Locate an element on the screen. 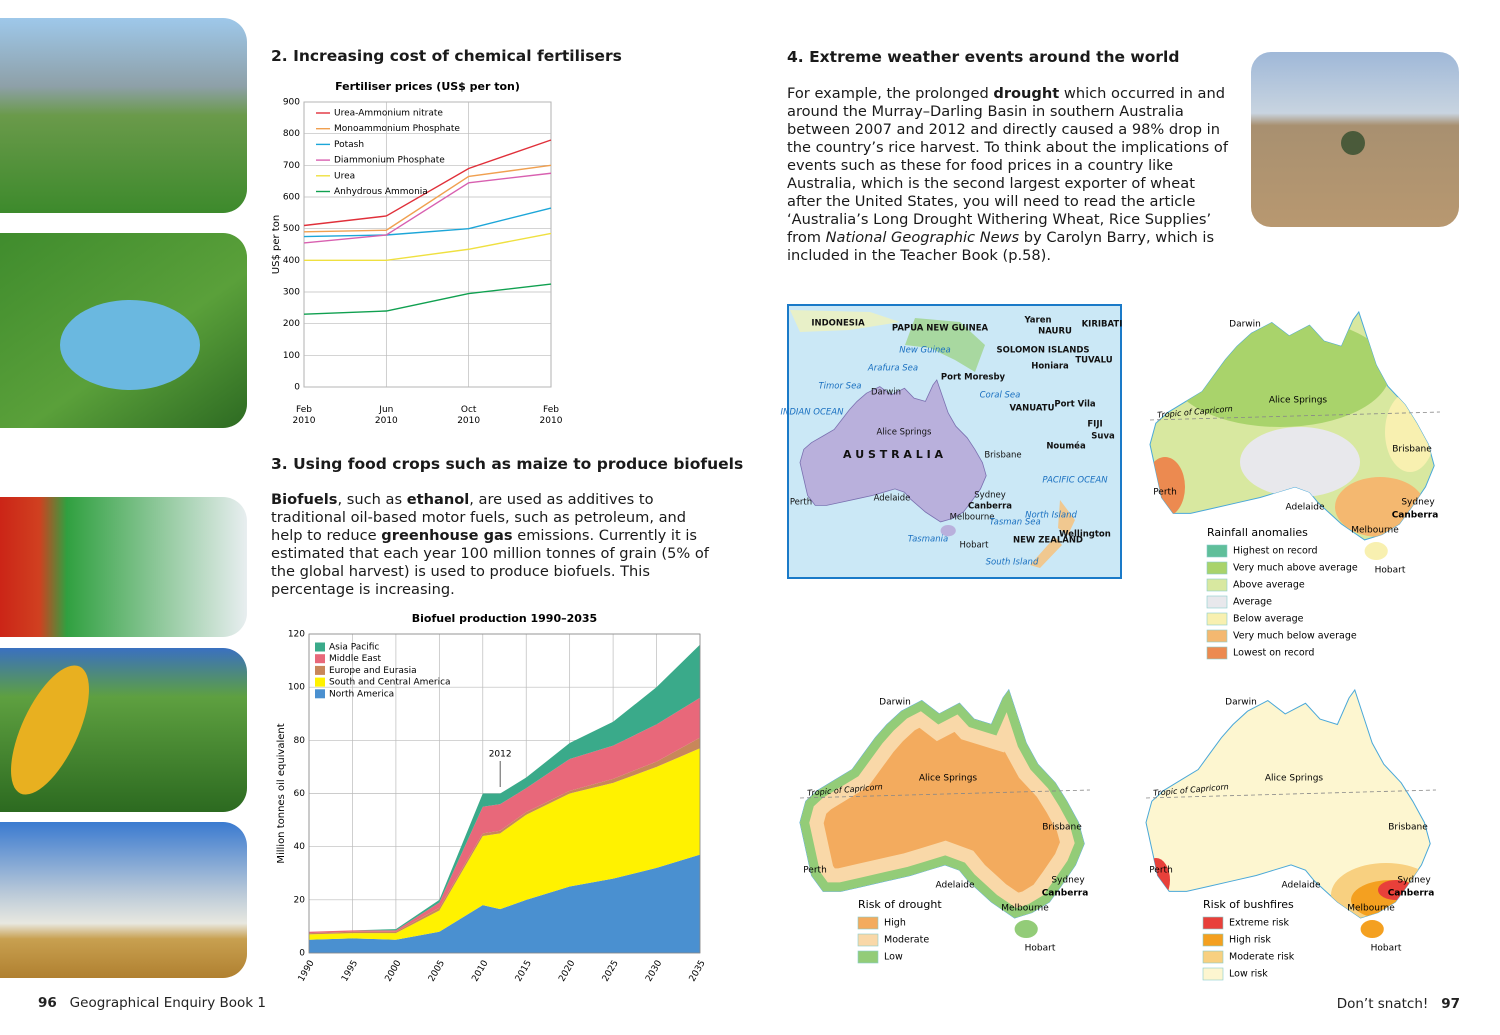 Image resolution: width=1500 pixels, height=1035 pixels. bold-term: drought is located at coordinates (1026, 93).